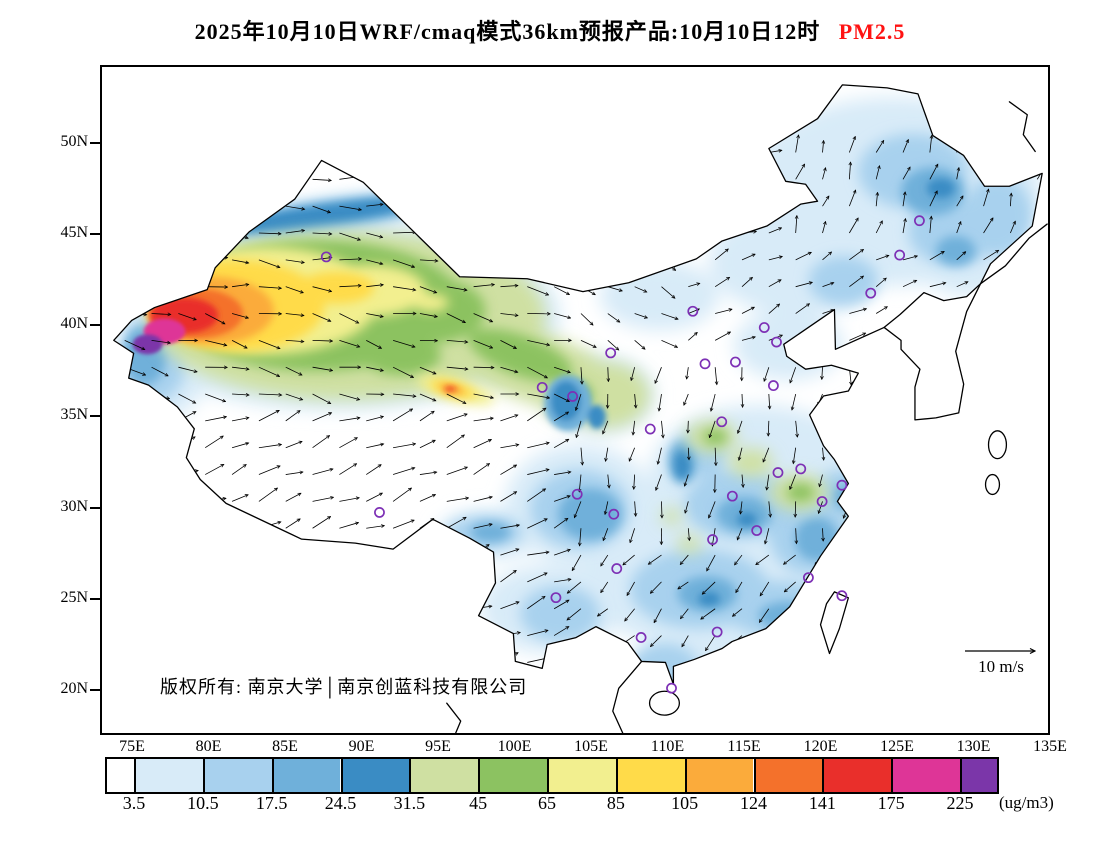 The width and height of the screenshot is (1100, 850). Describe the element at coordinates (627, 696) in the screenshot. I see `vietnam-coast` at that location.